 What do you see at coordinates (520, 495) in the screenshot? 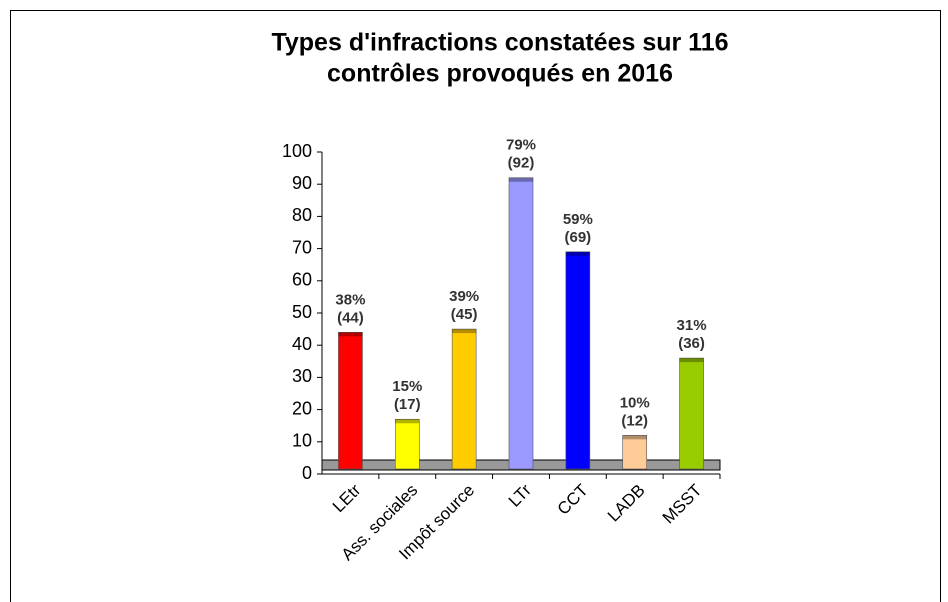
I see `x-tick-label: LTr` at bounding box center [520, 495].